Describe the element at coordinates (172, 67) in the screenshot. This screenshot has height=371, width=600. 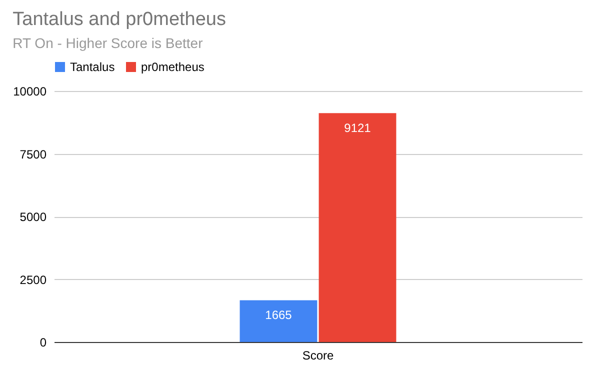
I see `legend-label: pr0metheus` at that location.